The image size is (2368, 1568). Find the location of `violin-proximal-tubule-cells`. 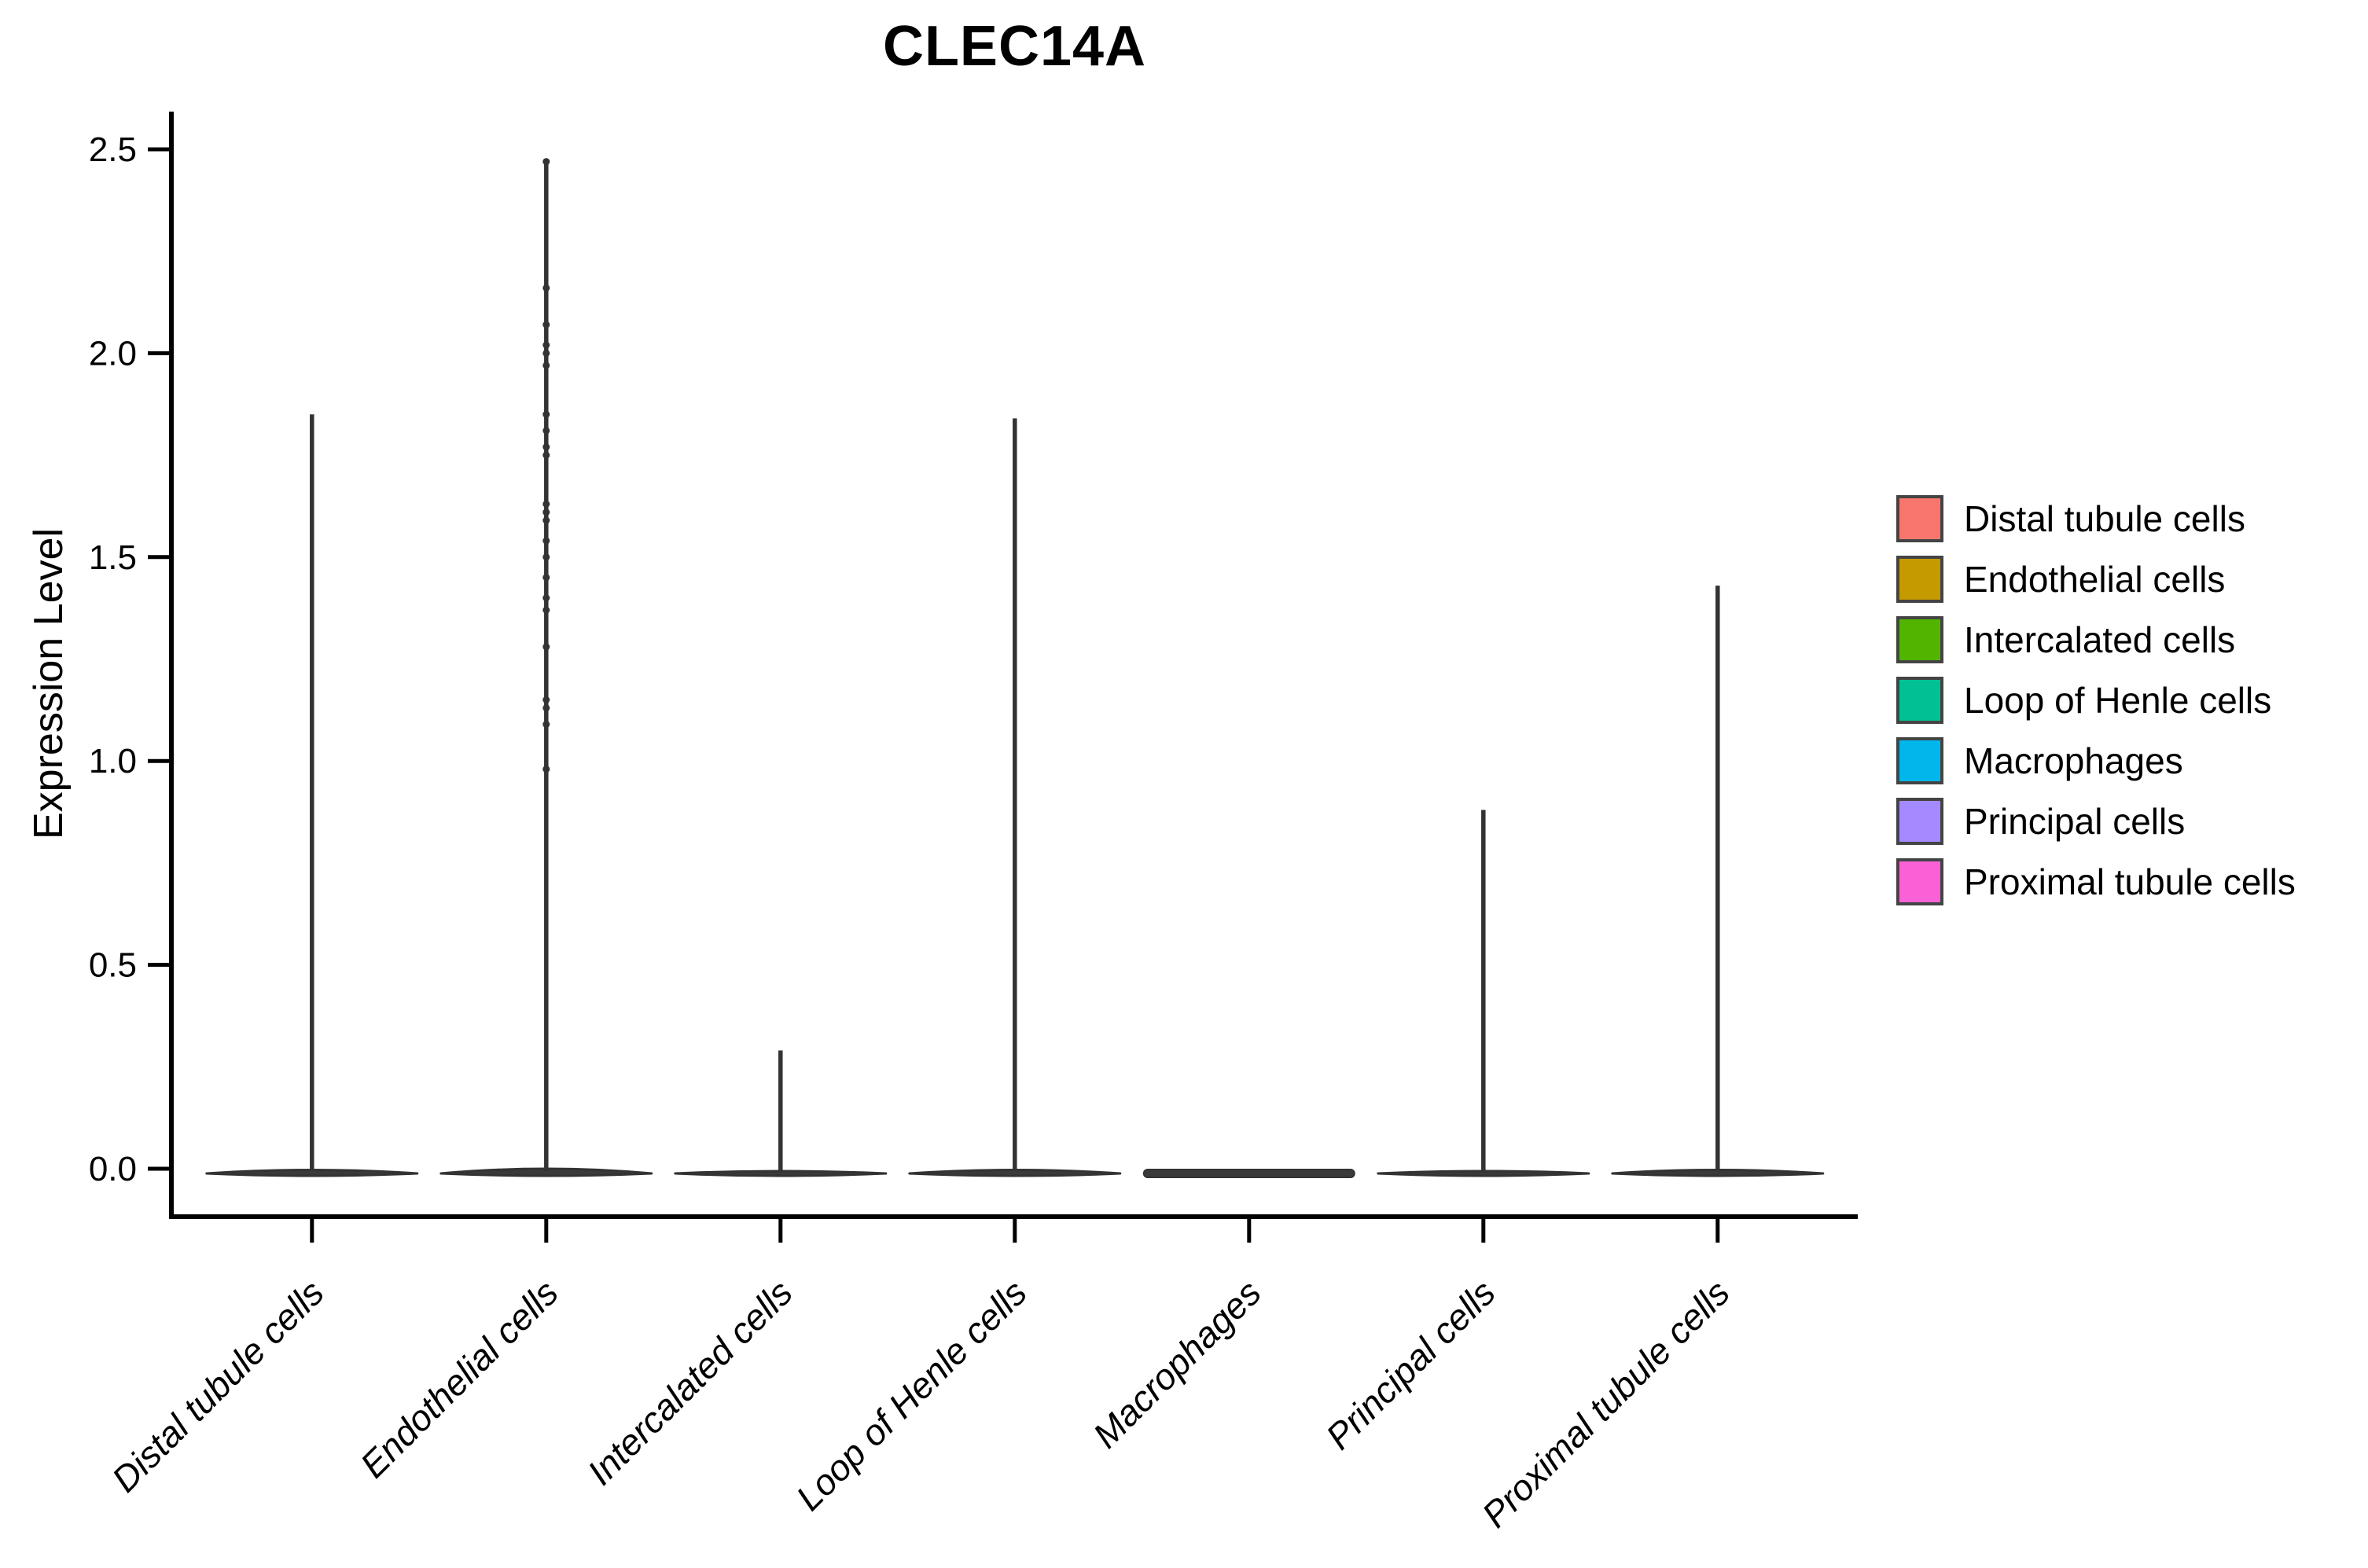

violin-proximal-tubule-cells is located at coordinates (1718, 1173).